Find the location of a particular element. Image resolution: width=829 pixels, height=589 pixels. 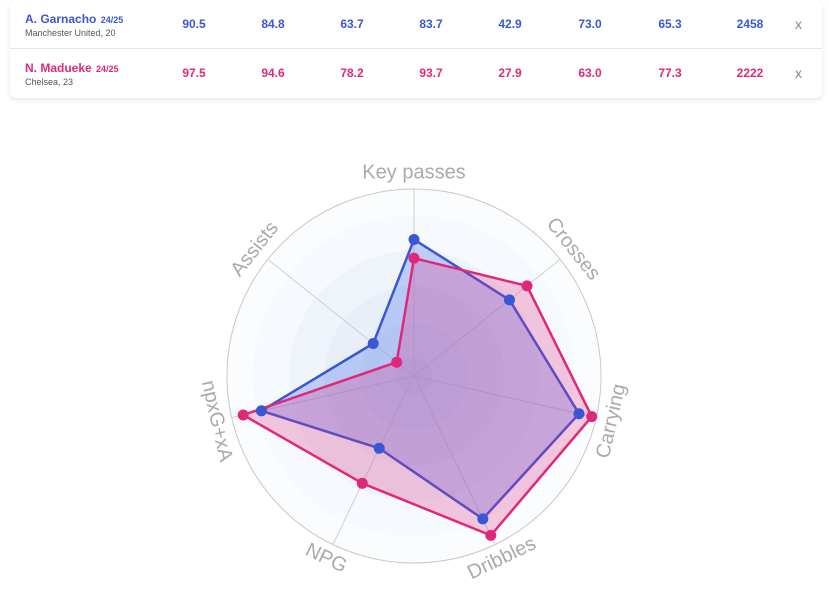

stat-cell: 73.0 is located at coordinates (590, 24).